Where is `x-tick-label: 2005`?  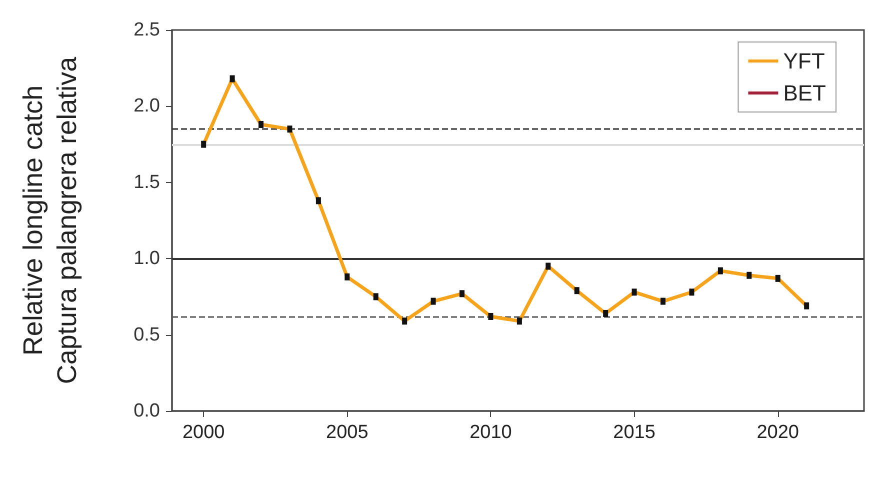
x-tick-label: 2005 is located at coordinates (347, 432).